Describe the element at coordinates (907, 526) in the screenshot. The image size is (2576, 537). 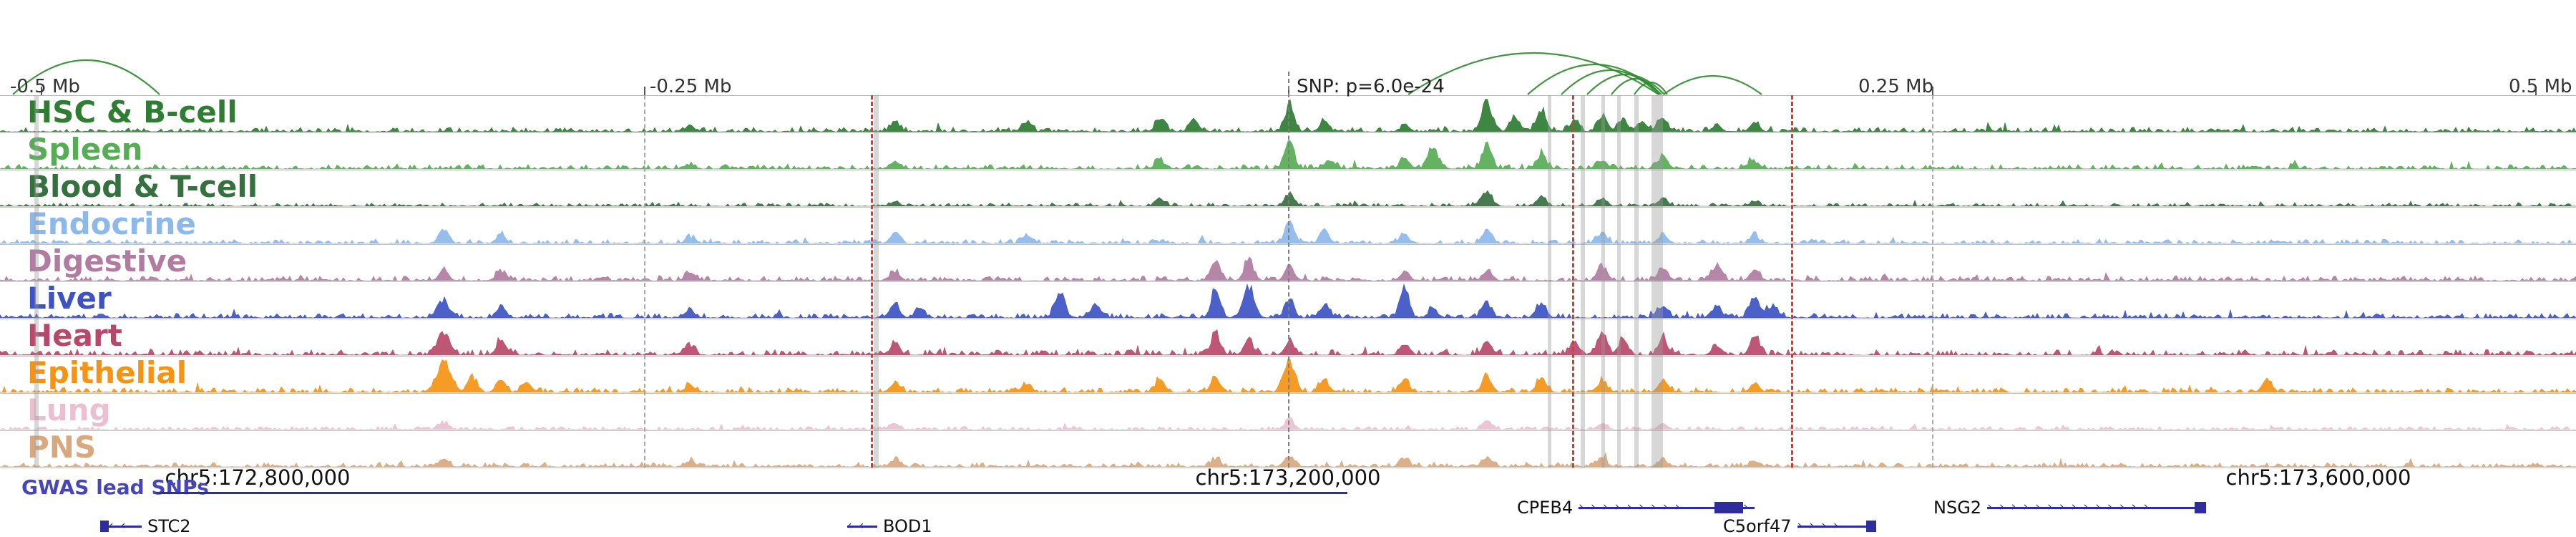
I see `gene-label-bod1: BOD1` at that location.